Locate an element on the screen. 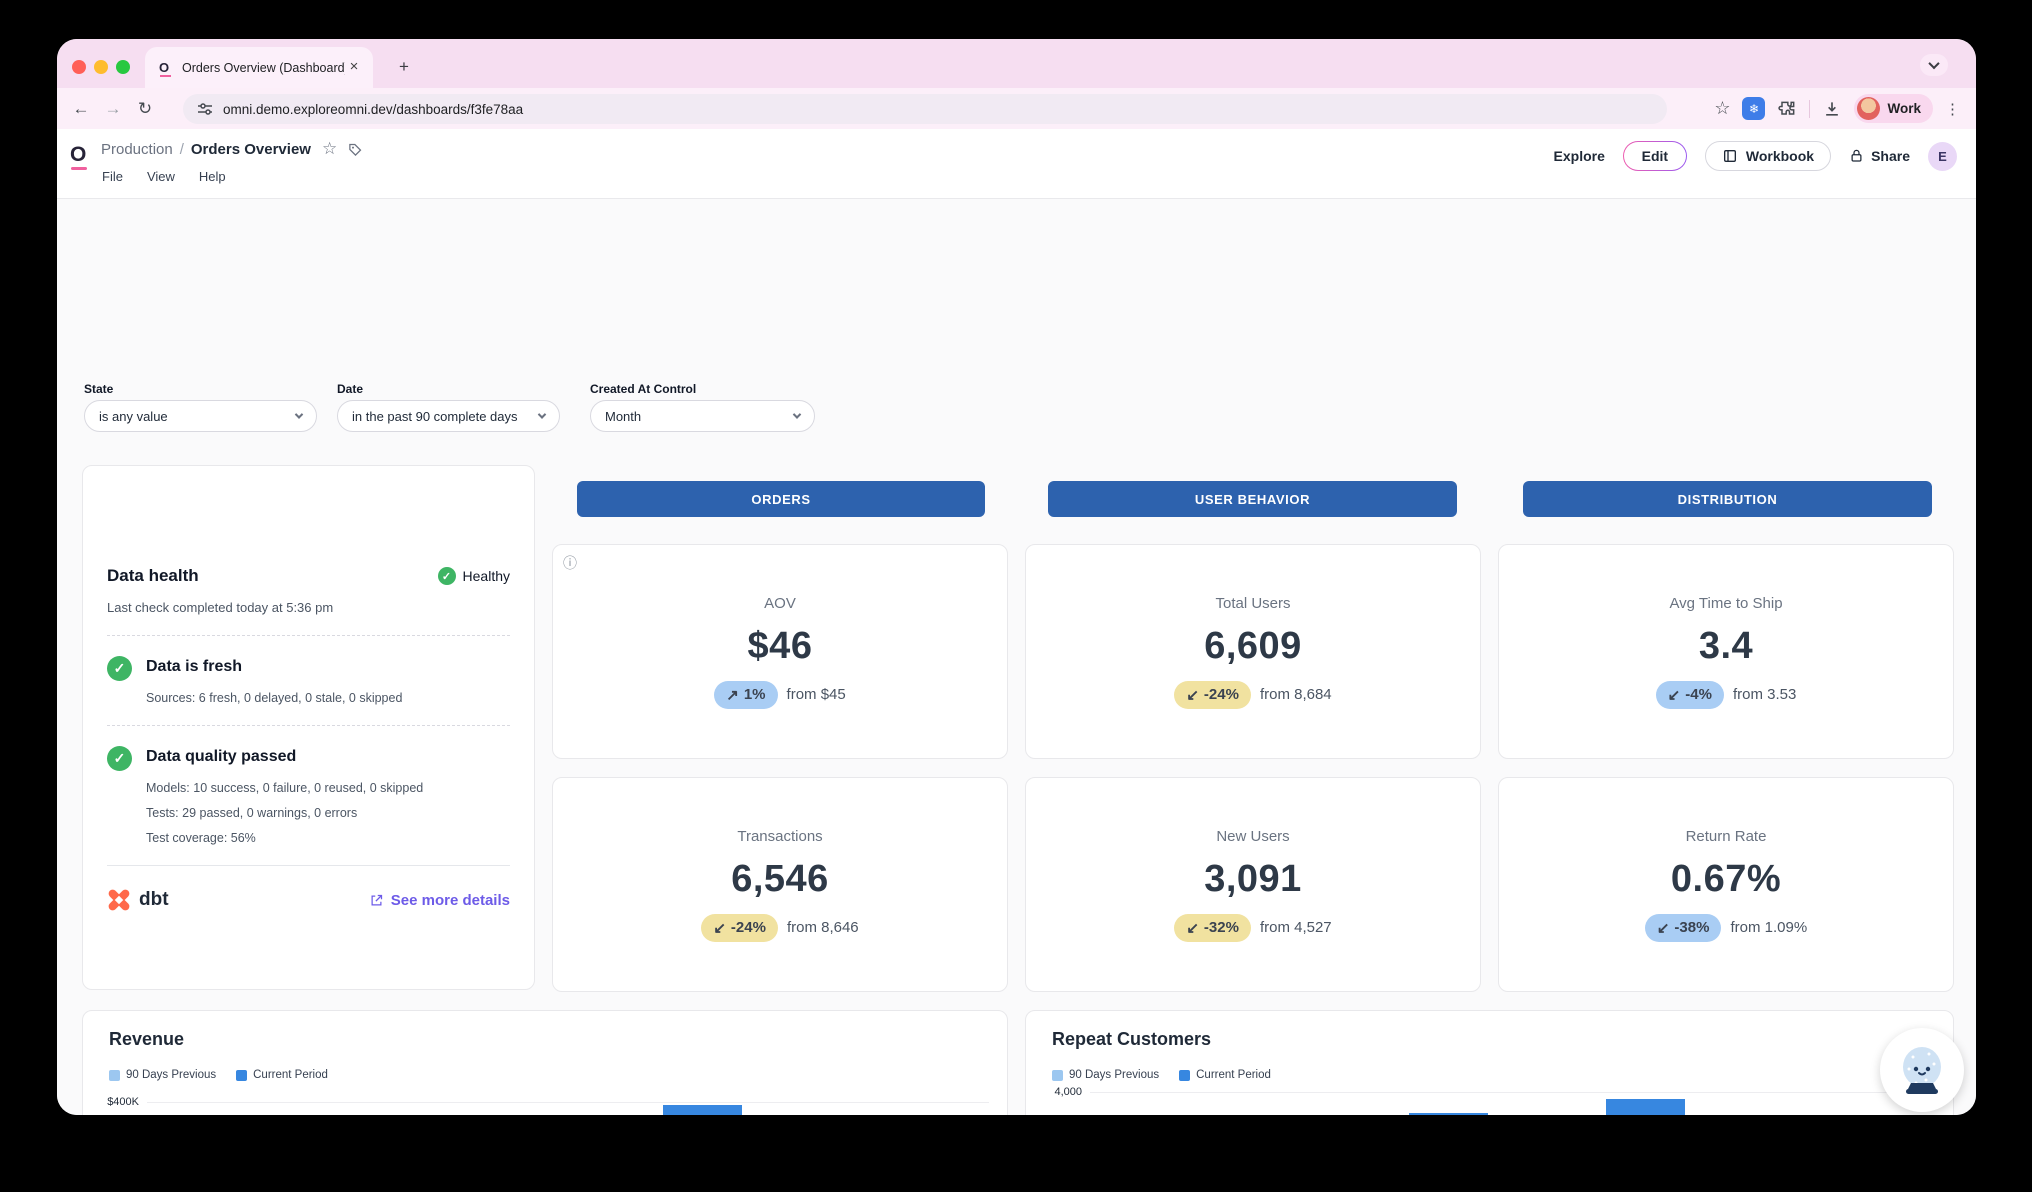 Image resolution: width=2032 pixels, height=1192 pixels. delta-badge: ↗ 1% is located at coordinates (746, 694).